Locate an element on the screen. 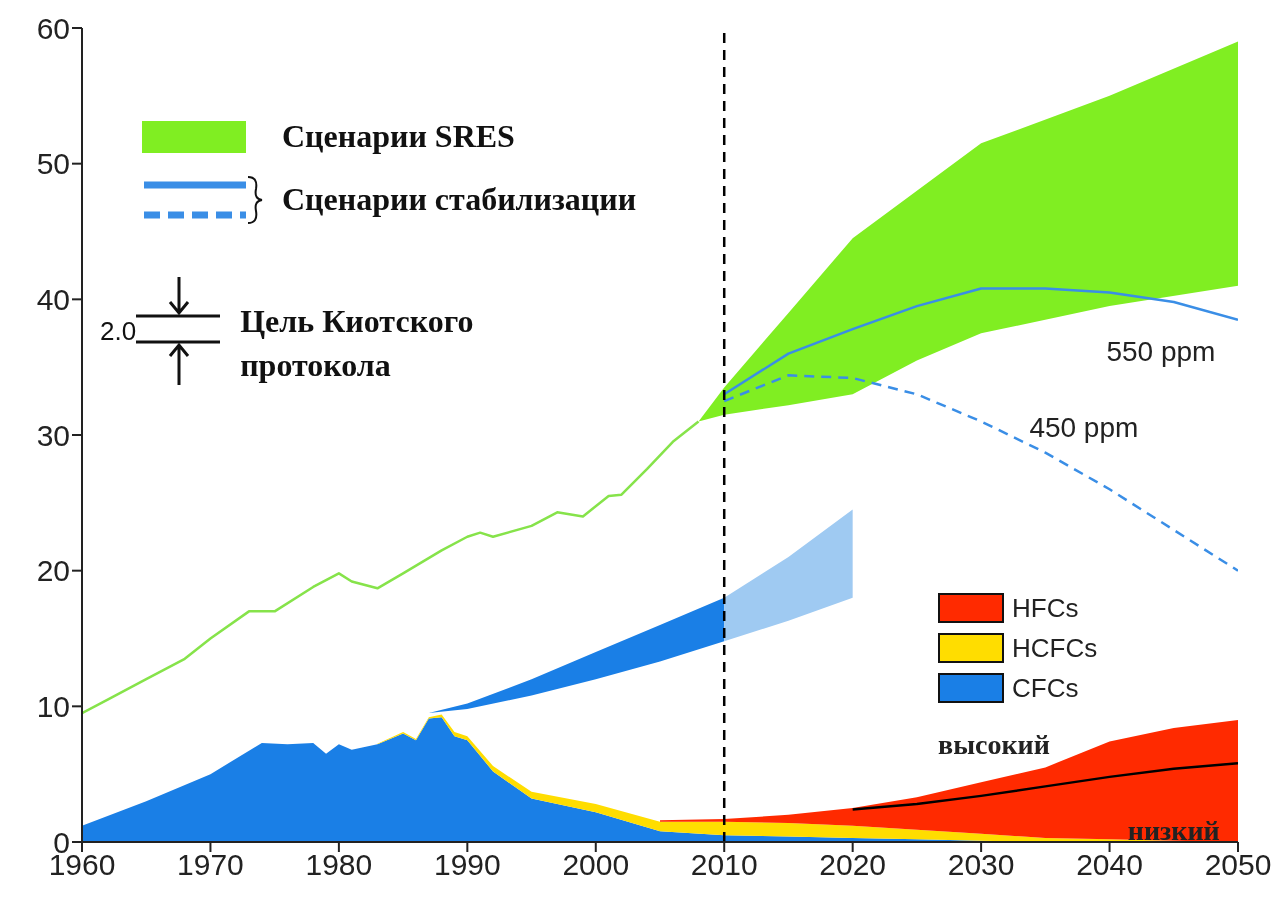 This screenshot has width=1286, height=919. x-tick-label: 2030 is located at coordinates (981, 865).